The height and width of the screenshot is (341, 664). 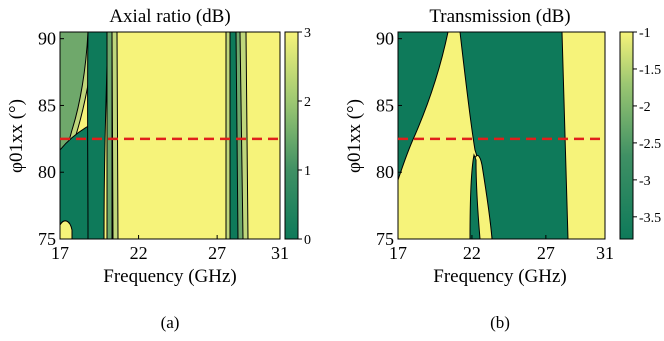 I want to click on panel-a-colorbar-ticks: 0 1 2 3, so click(x=304, y=137).